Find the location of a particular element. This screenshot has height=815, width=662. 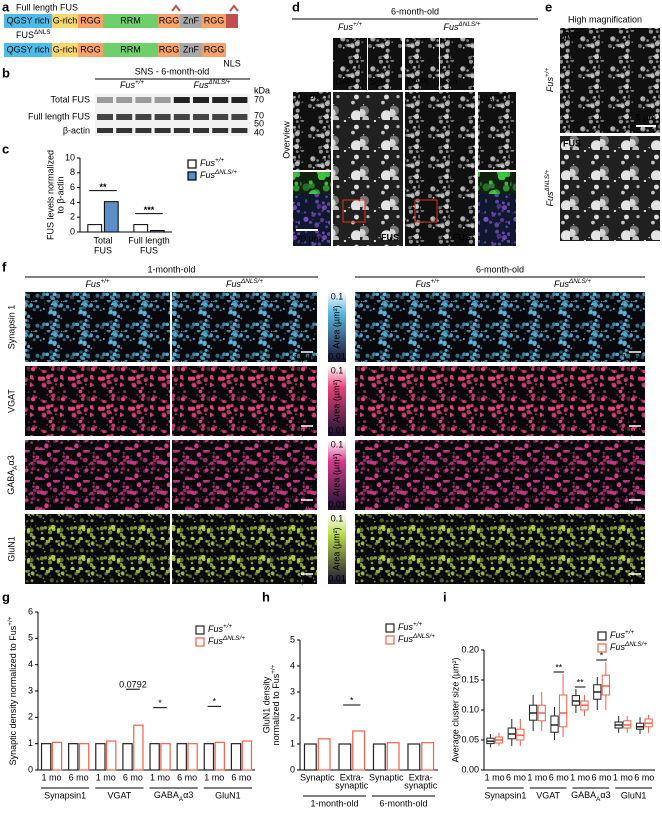

domain-label: ZnF is located at coordinates (191, 20).